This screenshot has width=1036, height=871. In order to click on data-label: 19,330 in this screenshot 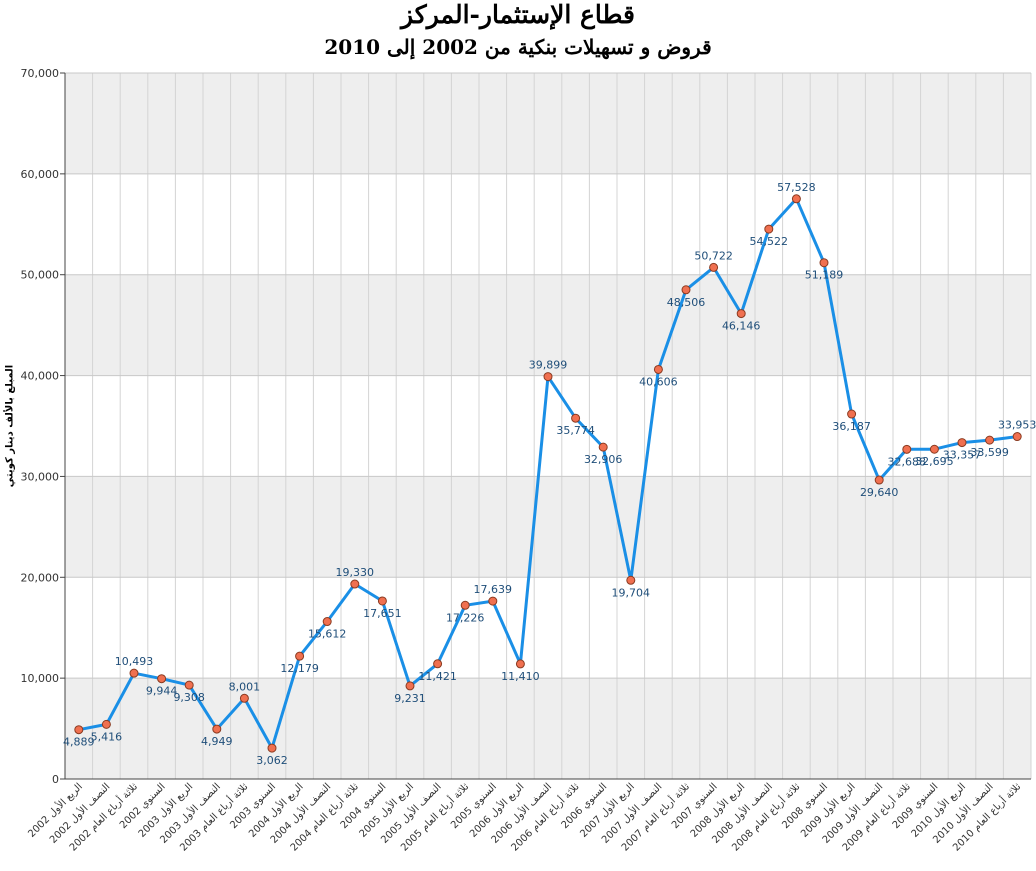, I will do `click(355, 572)`.